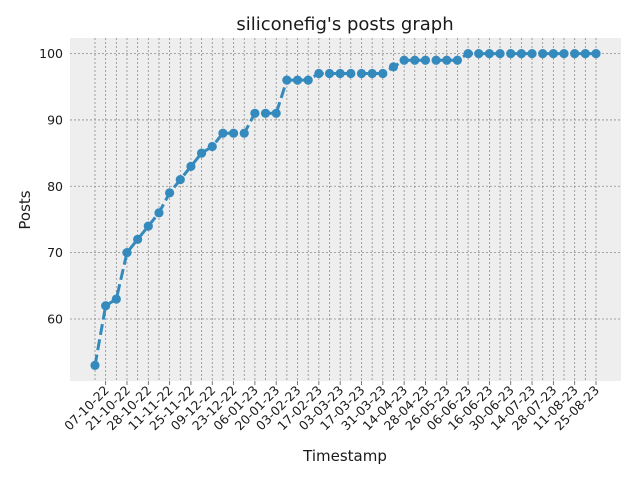 Image resolution: width=640 pixels, height=480 pixels. Describe the element at coordinates (25, 209) in the screenshot. I see `y-axis-label: Posts` at that location.